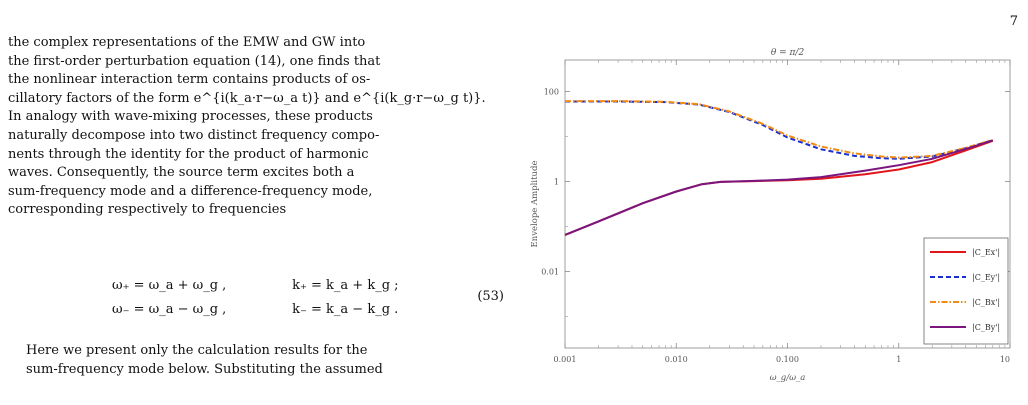 This screenshot has width=1028, height=405. I want to click on x-tick-label: 0.001, so click(565, 359).